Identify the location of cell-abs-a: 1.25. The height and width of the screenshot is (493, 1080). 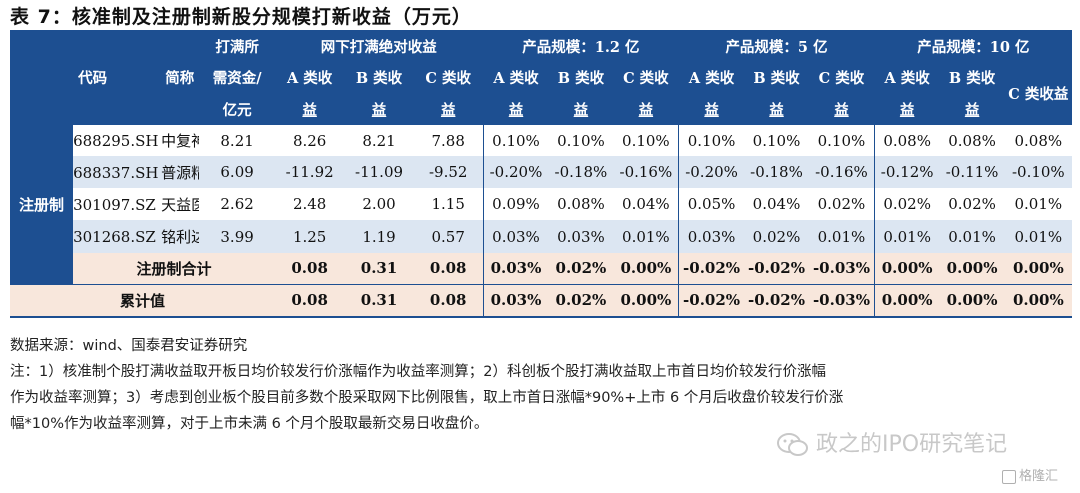
(309, 236).